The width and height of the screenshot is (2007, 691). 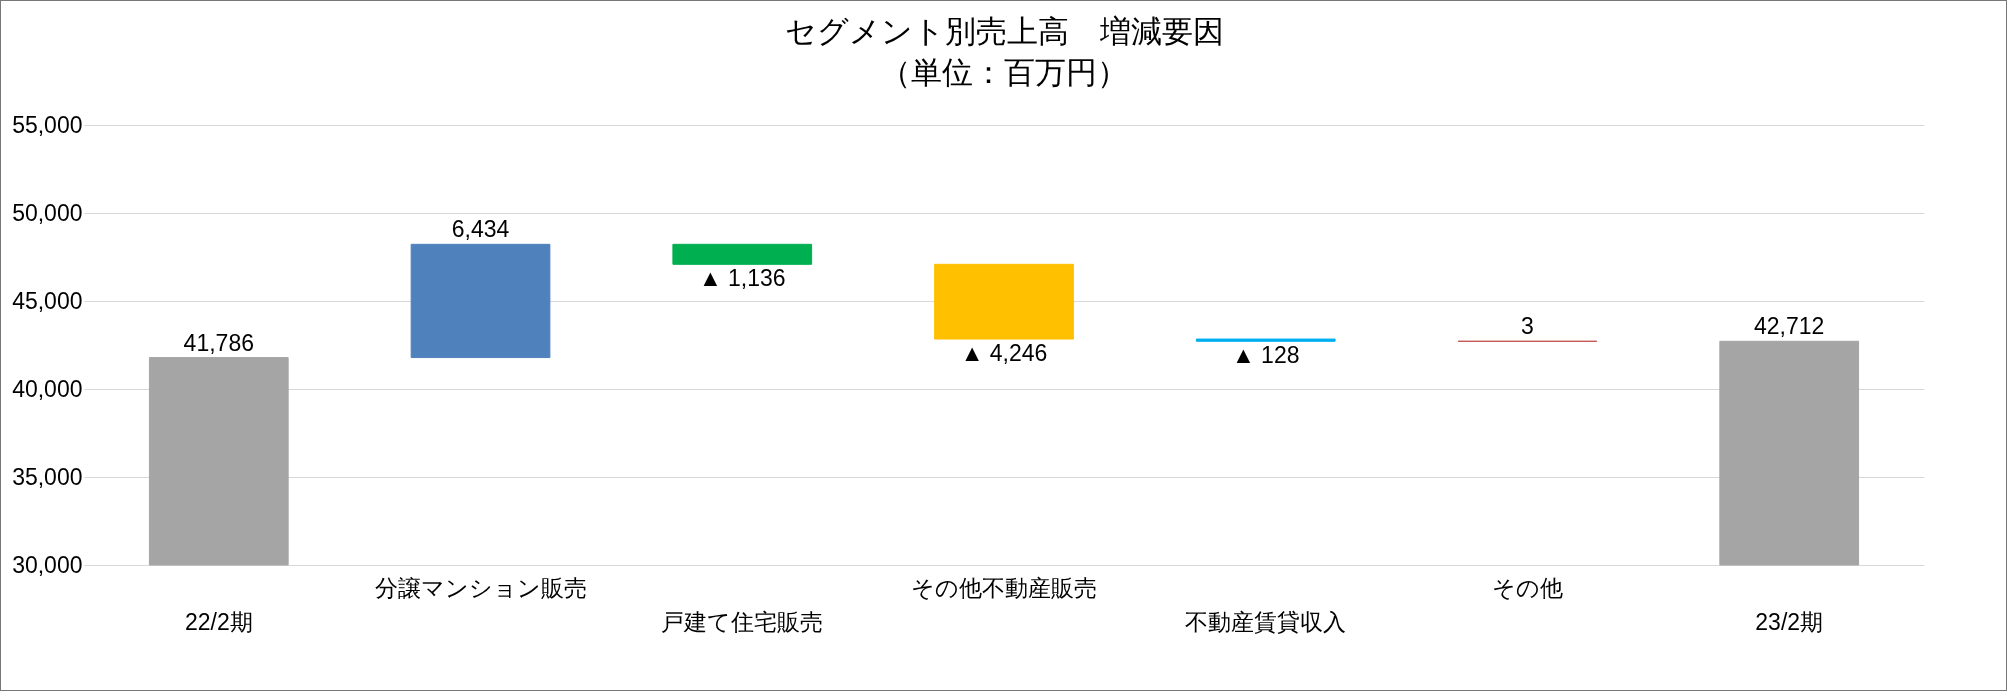 What do you see at coordinates (742, 621) in the screenshot?
I see `x-tick-label: 戸建て住宅販売` at bounding box center [742, 621].